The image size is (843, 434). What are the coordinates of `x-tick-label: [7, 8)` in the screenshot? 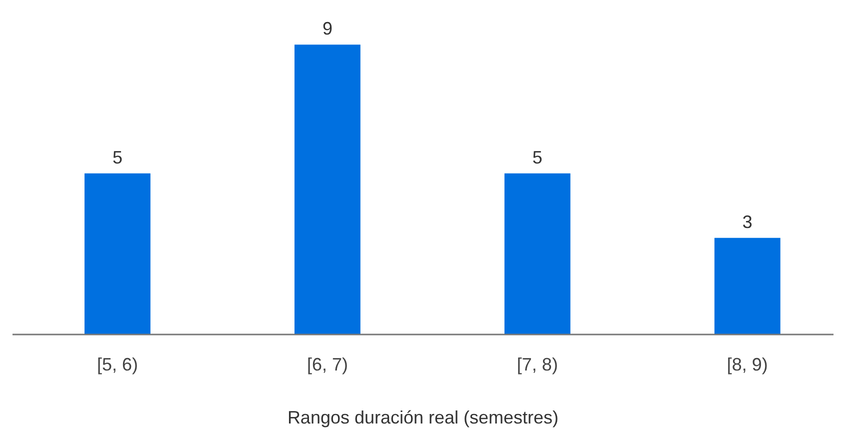 It's located at (537, 364).